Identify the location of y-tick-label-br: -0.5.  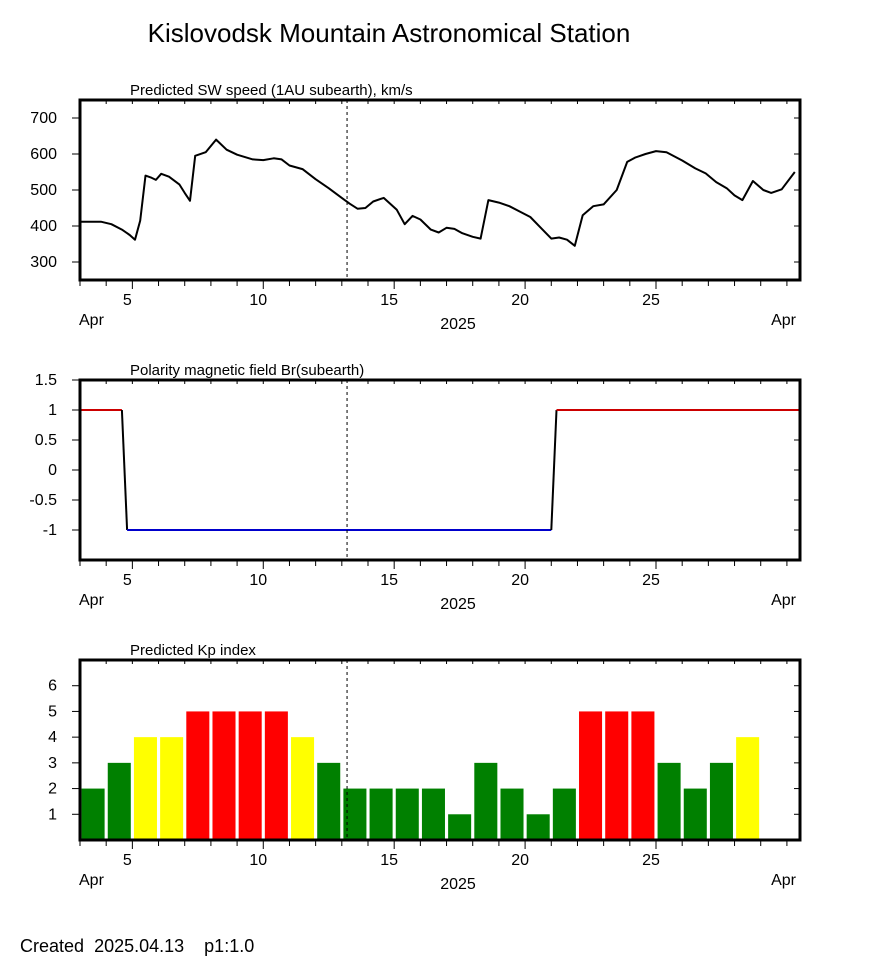
(43, 500).